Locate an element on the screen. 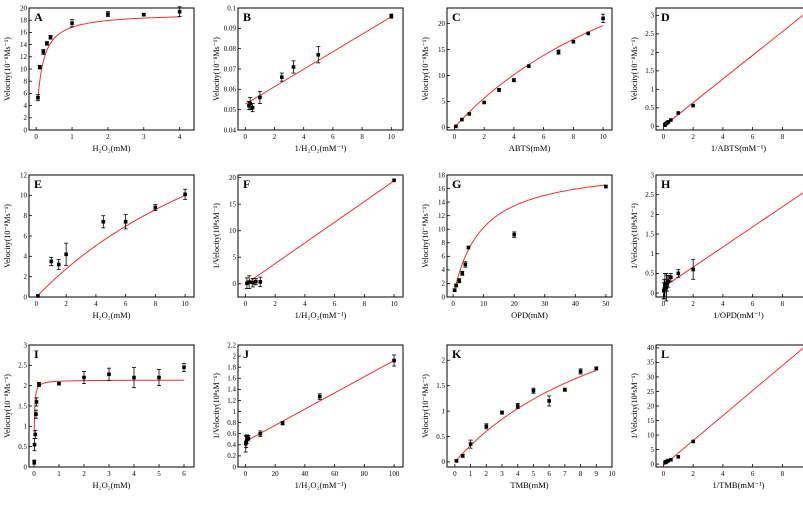 This screenshot has height=510, width=803. y-tick-label: 1.2 is located at coordinates (231, 401).